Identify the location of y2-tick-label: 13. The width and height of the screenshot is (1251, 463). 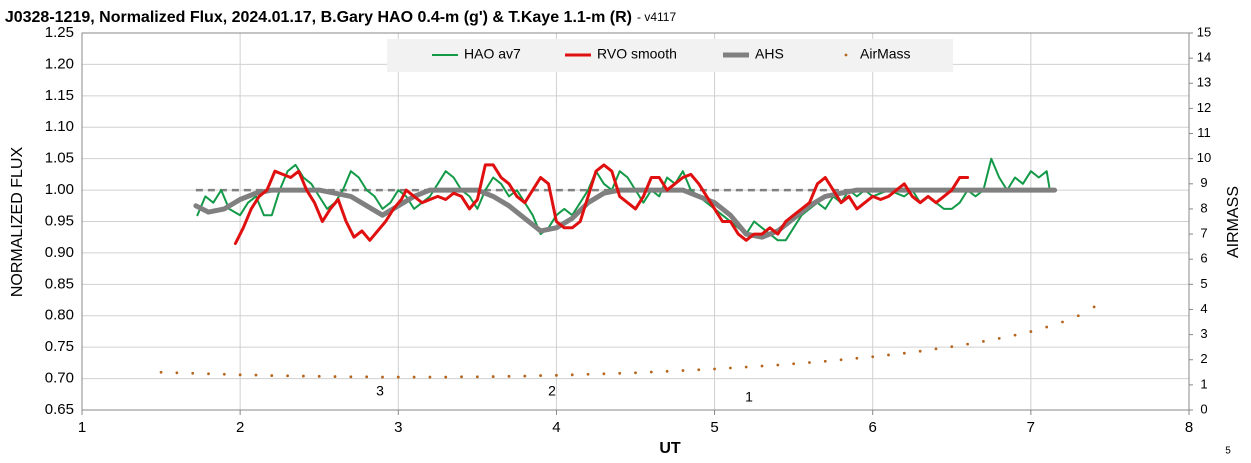
(1204, 82).